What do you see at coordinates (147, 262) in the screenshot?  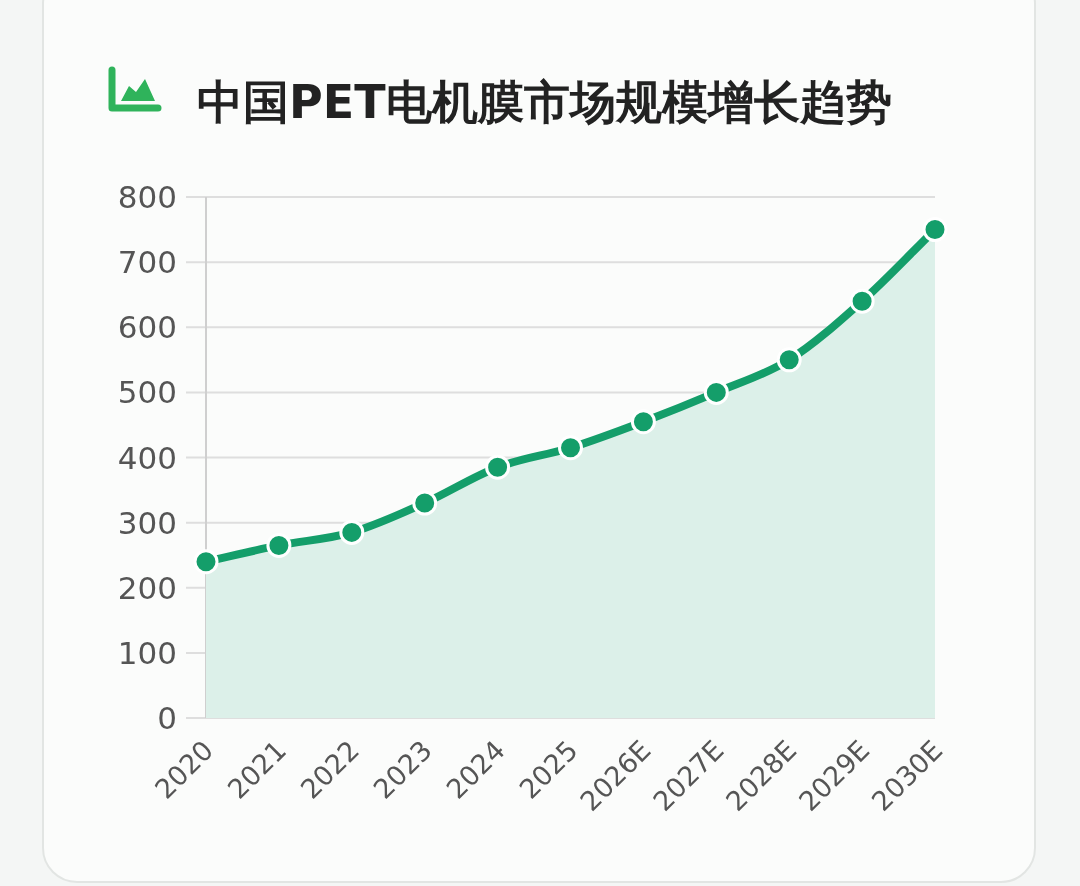 I see `y-tick-label: 700` at bounding box center [147, 262].